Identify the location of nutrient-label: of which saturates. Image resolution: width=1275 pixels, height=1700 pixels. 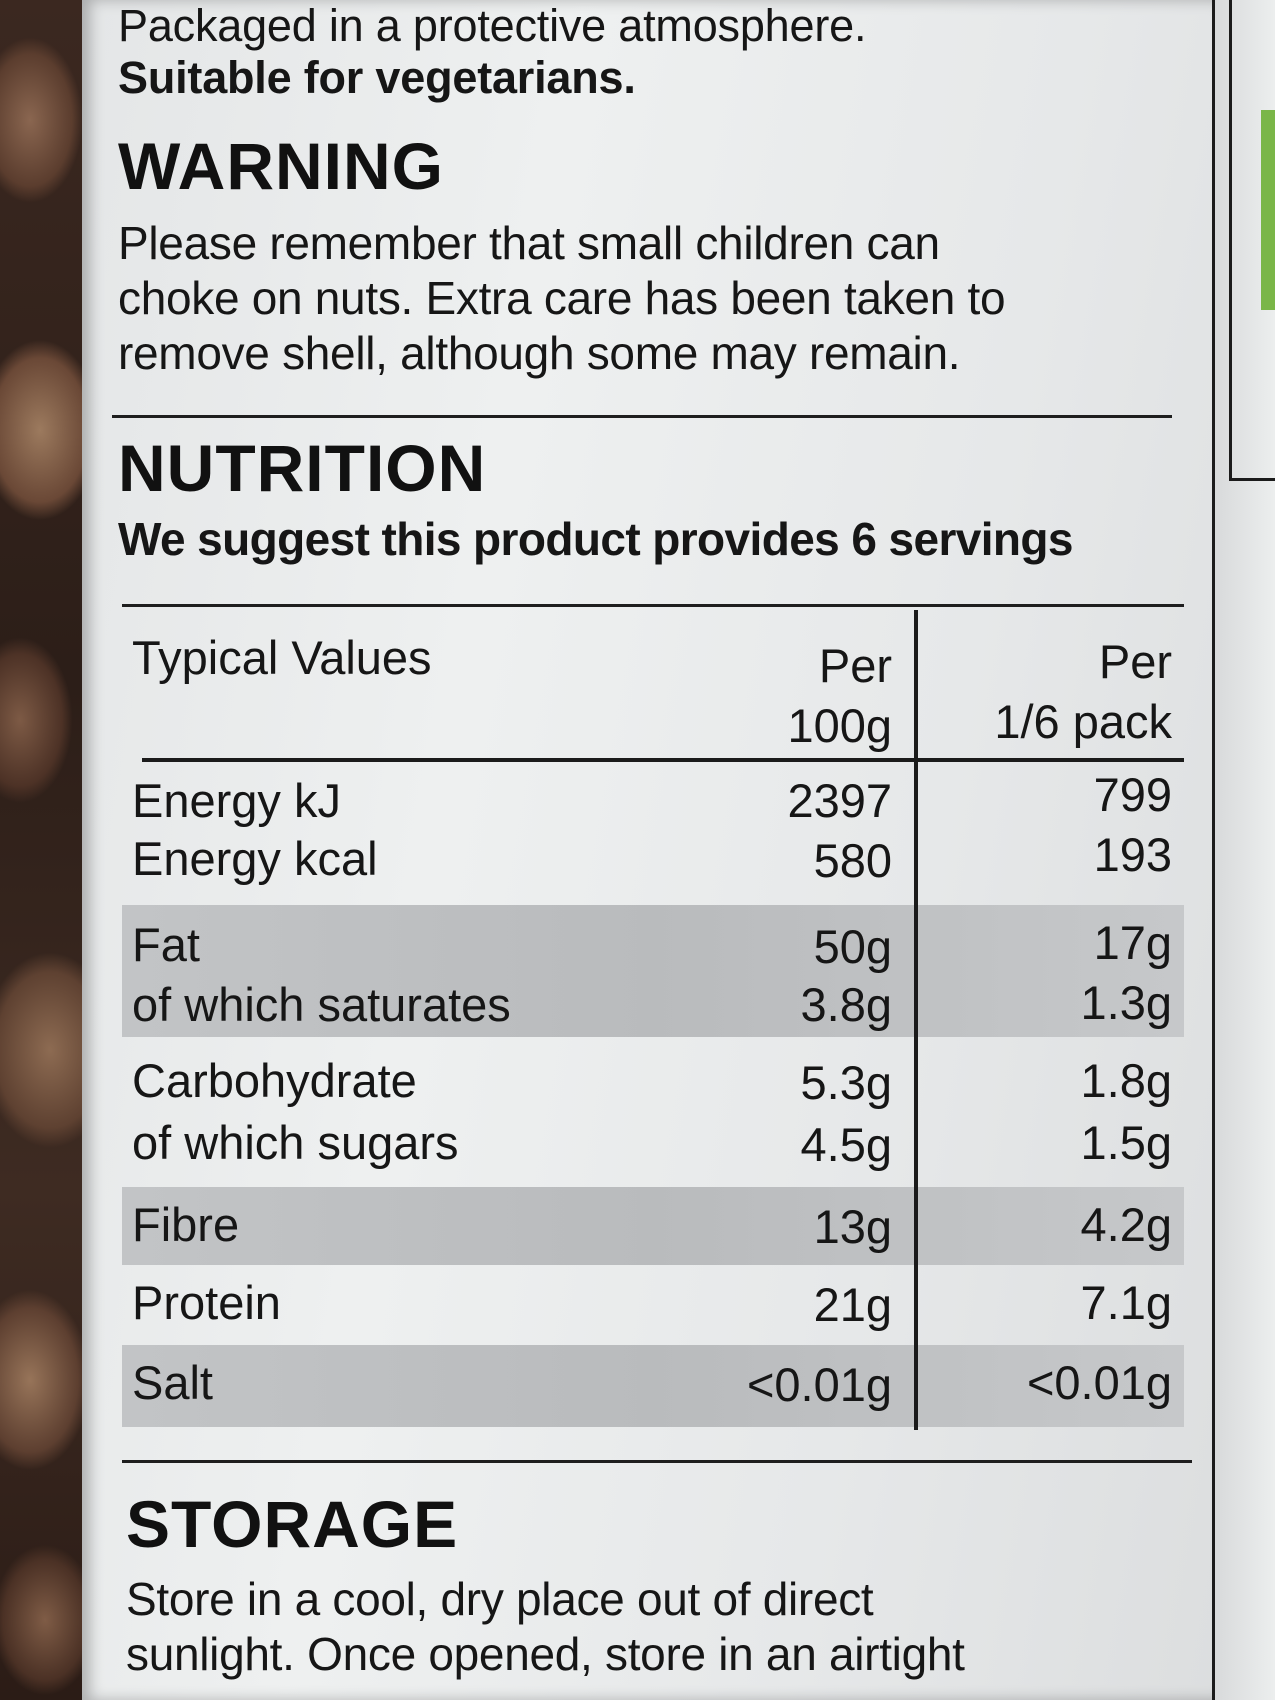
(321, 1004).